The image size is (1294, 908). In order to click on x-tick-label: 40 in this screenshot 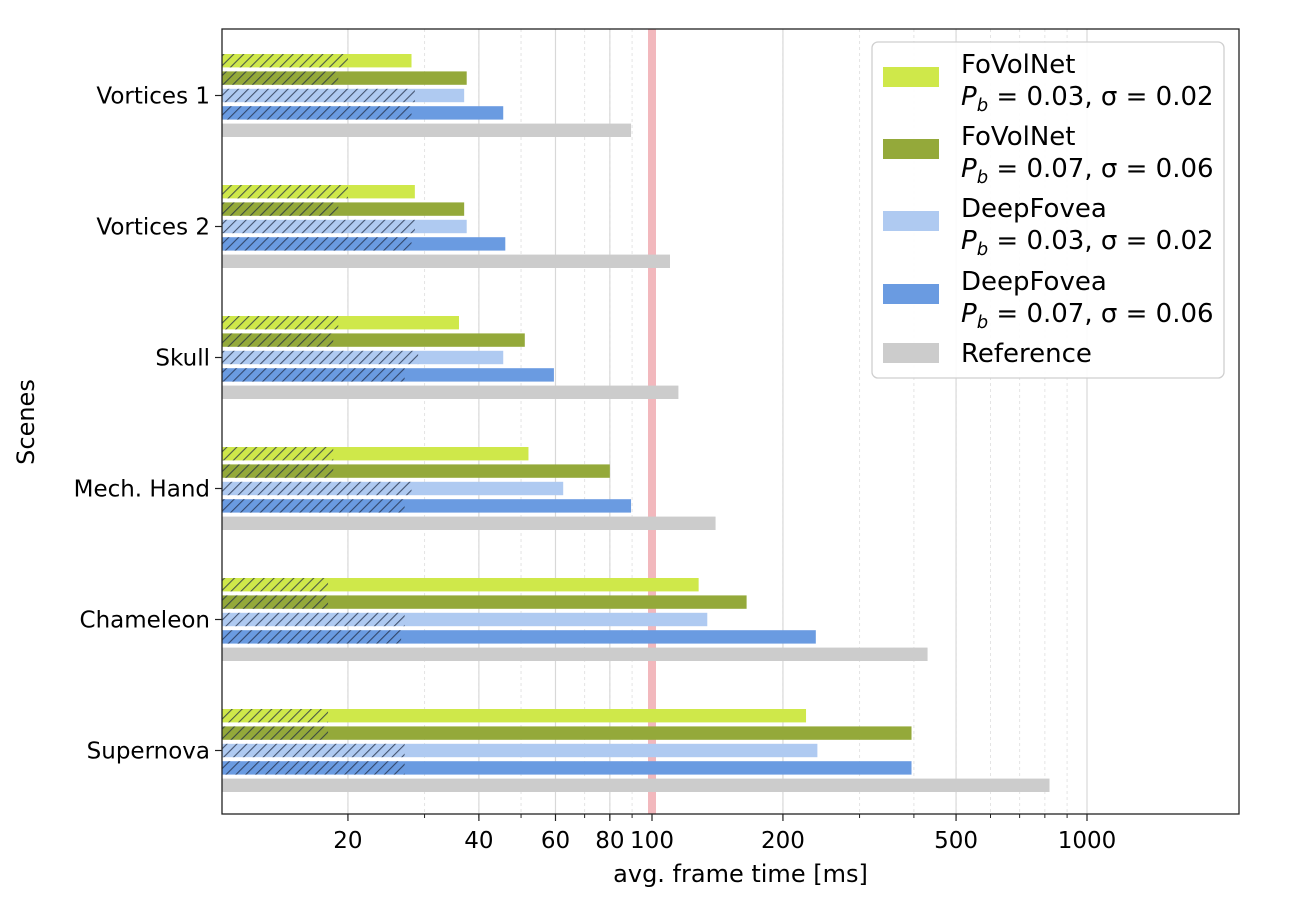, I will do `click(478, 841)`.